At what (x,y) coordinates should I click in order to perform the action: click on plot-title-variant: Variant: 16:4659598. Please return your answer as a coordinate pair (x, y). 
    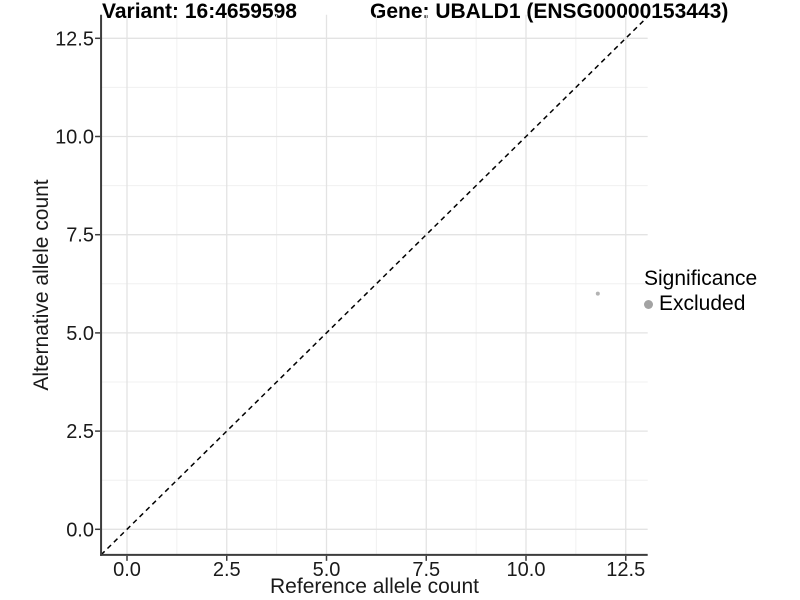
    Looking at the image, I should click on (199, 11).